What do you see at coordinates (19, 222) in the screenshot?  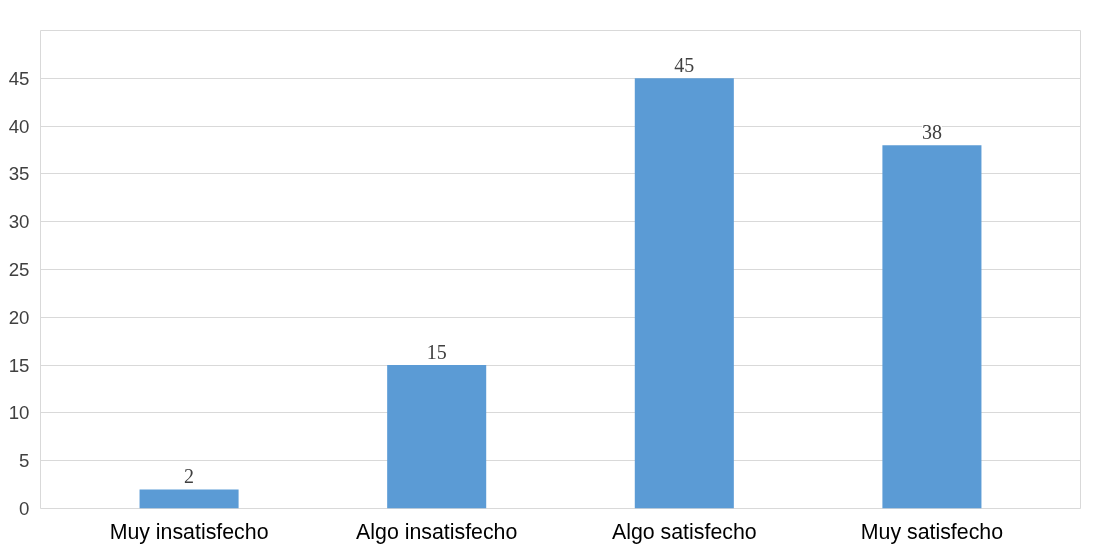 I see `y-tick-label: 30` at bounding box center [19, 222].